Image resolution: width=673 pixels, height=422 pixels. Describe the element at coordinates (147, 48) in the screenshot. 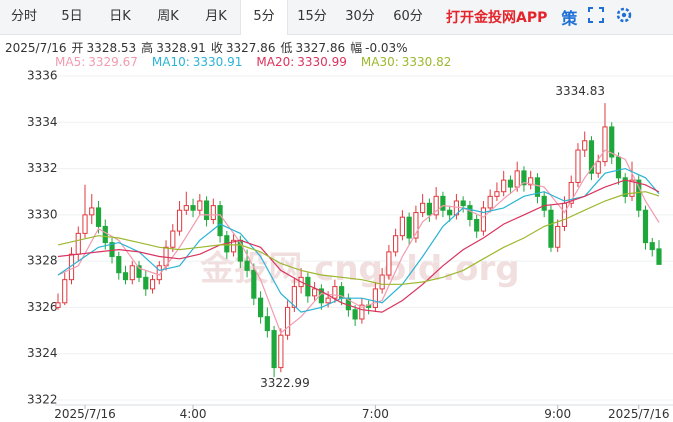

I see `info-label: 高` at that location.